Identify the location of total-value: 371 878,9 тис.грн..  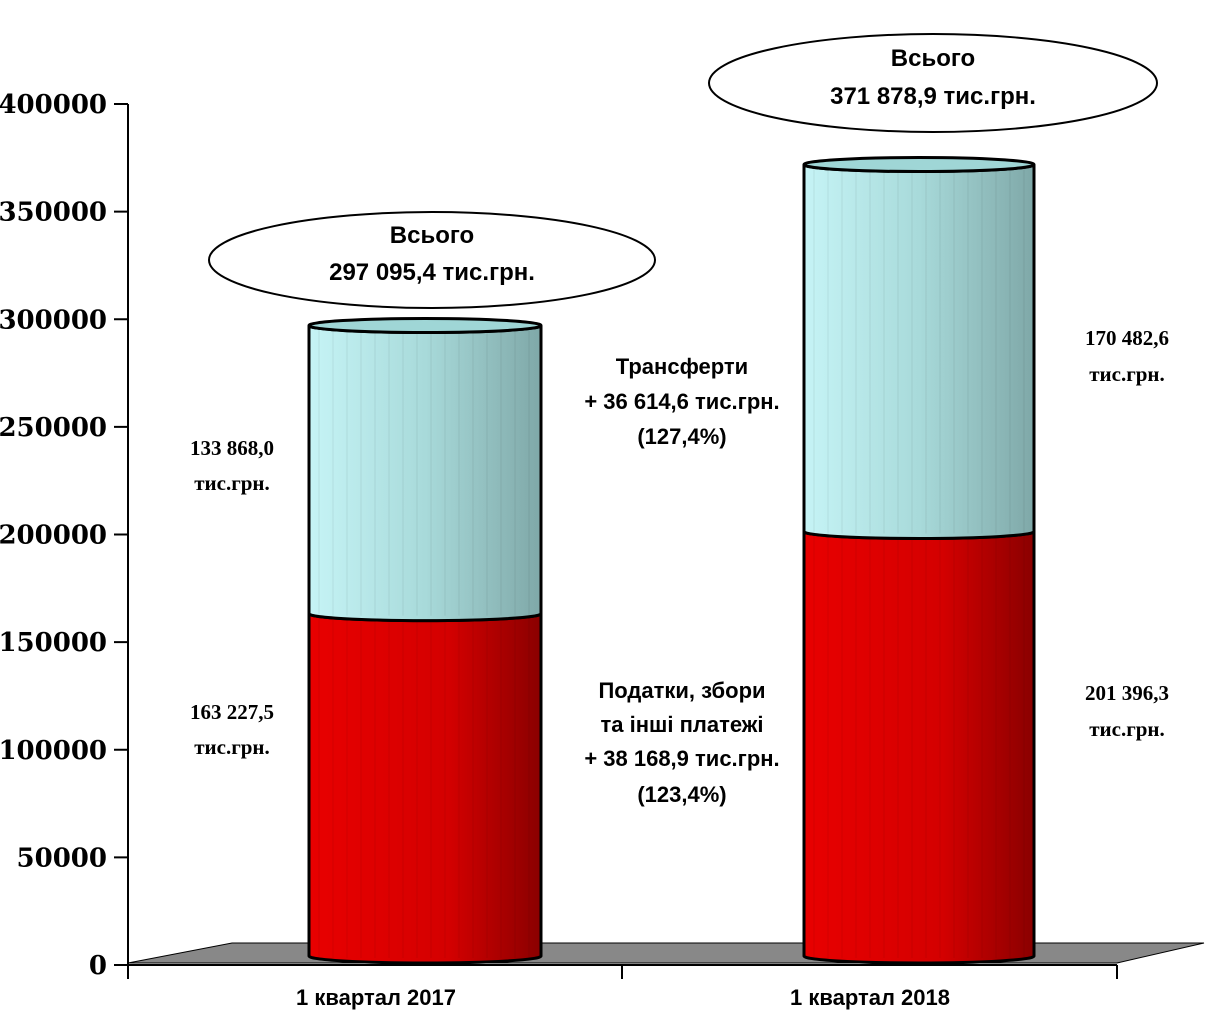
(933, 96).